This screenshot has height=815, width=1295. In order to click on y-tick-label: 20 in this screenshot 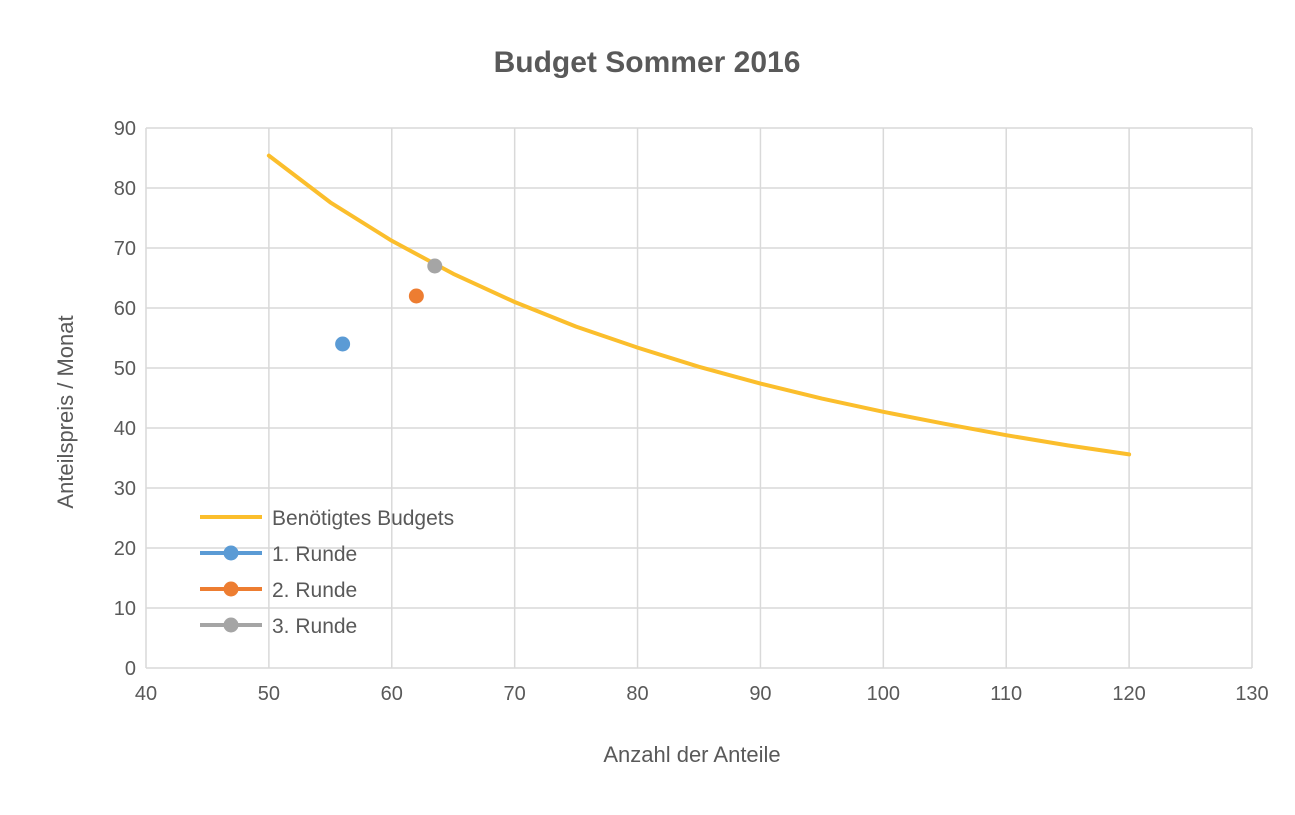, I will do `click(125, 549)`.